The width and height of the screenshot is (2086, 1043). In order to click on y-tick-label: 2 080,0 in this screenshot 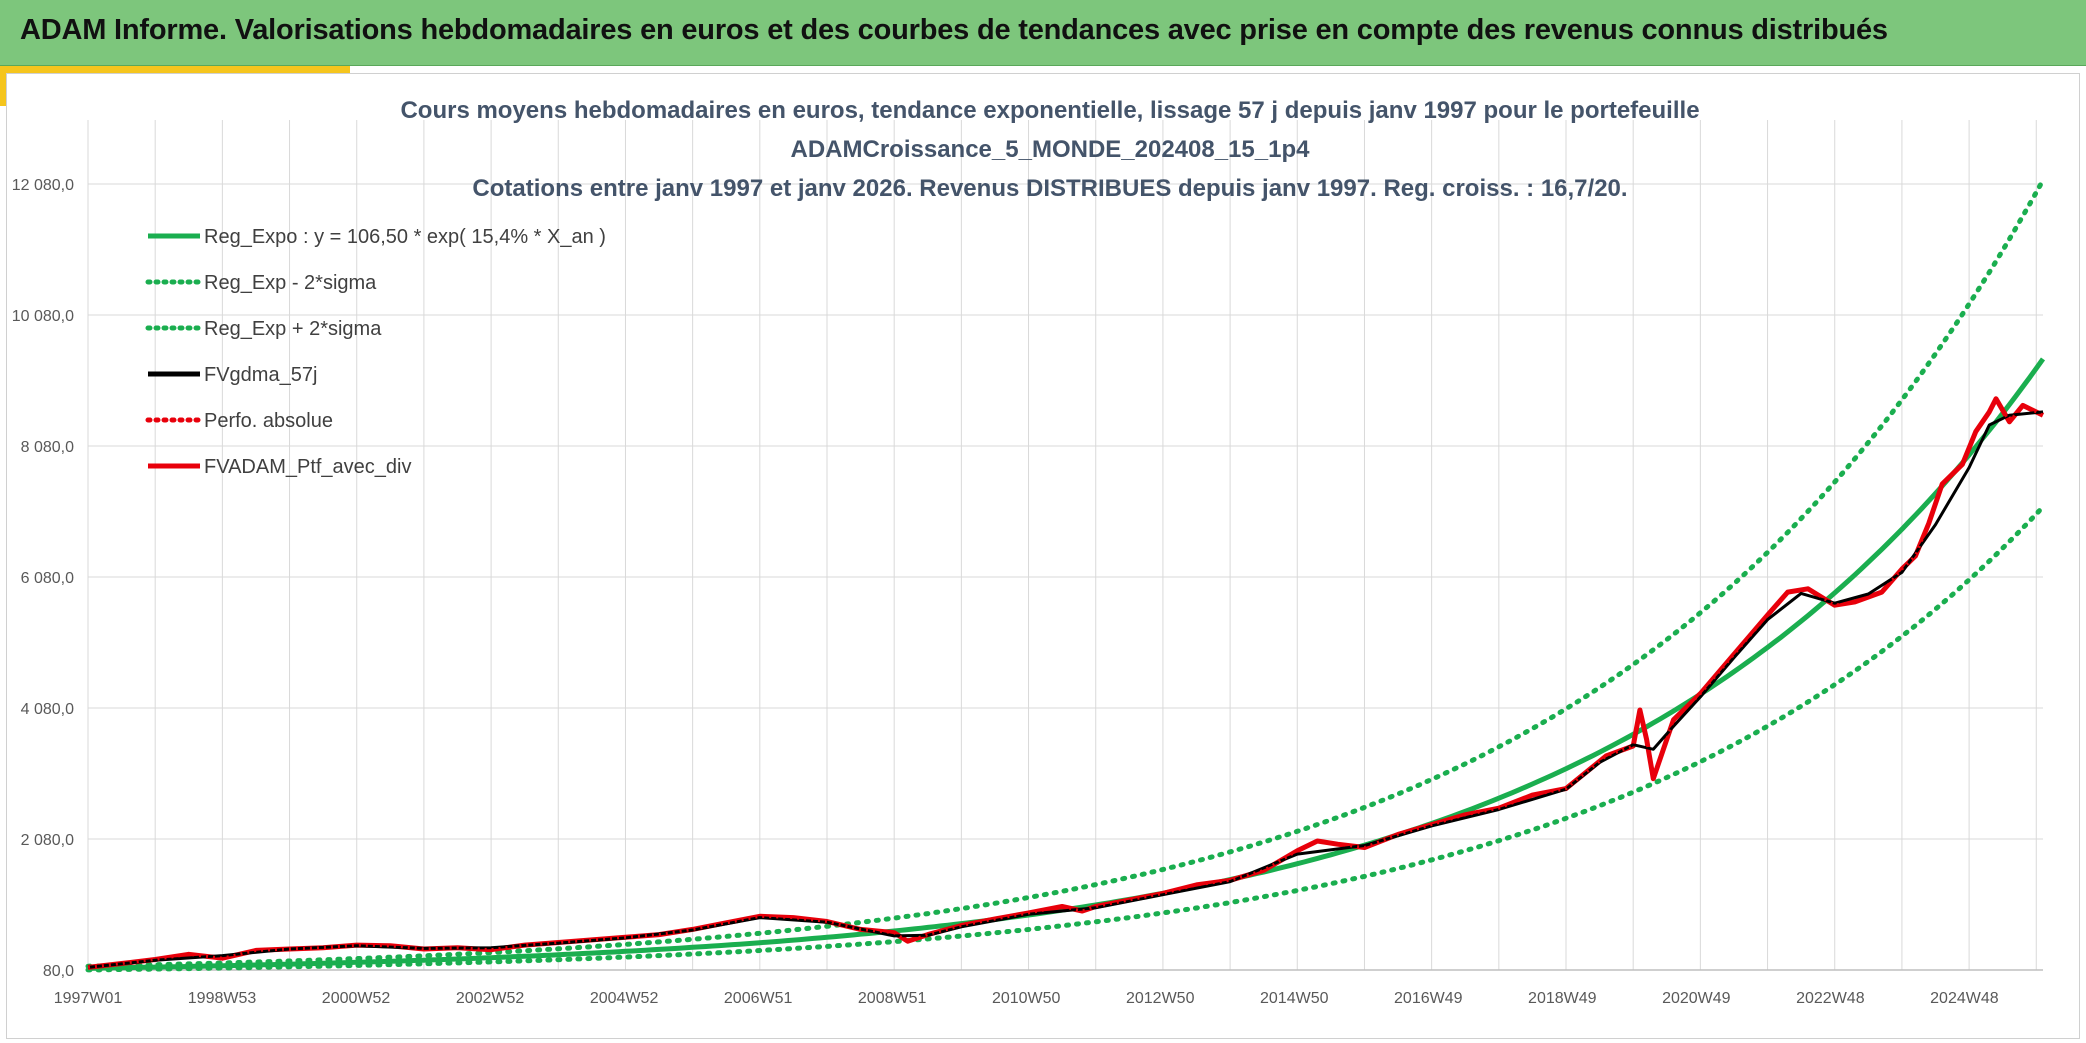, I will do `click(47, 840)`.